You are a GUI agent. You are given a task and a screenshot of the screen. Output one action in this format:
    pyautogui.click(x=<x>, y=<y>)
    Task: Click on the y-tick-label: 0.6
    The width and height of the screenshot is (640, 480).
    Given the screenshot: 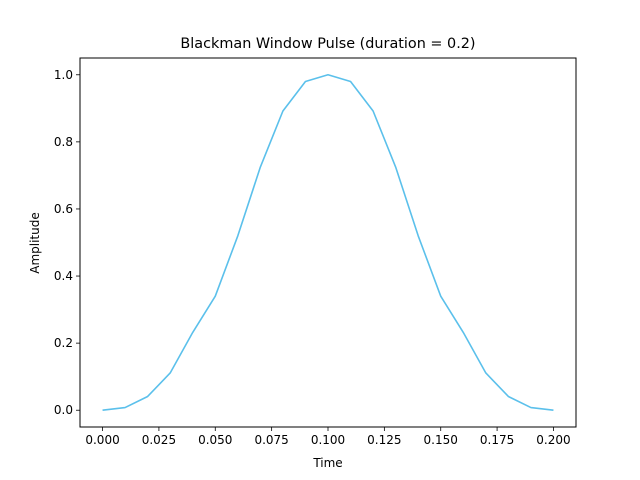 What is the action you would take?
    pyautogui.click(x=63, y=209)
    